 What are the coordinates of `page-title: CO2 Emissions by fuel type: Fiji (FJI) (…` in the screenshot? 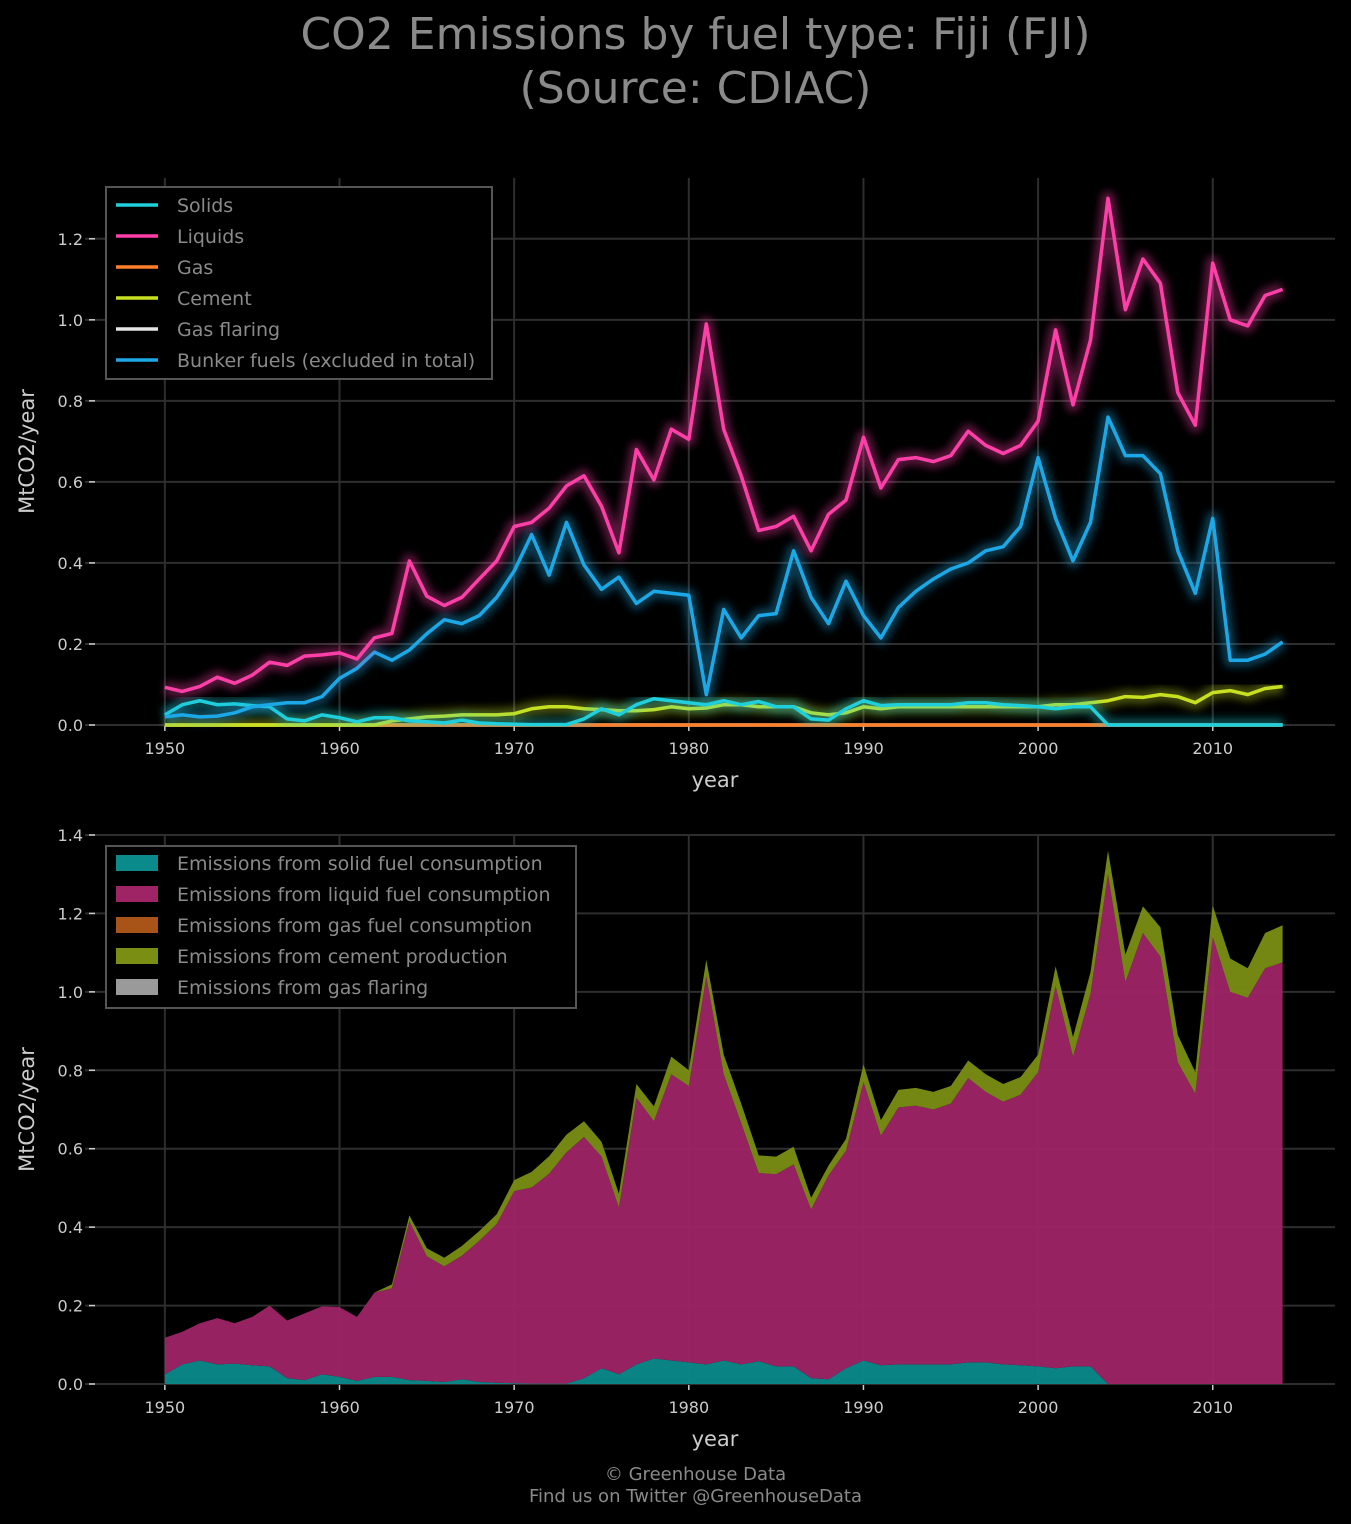 It's located at (695, 61).